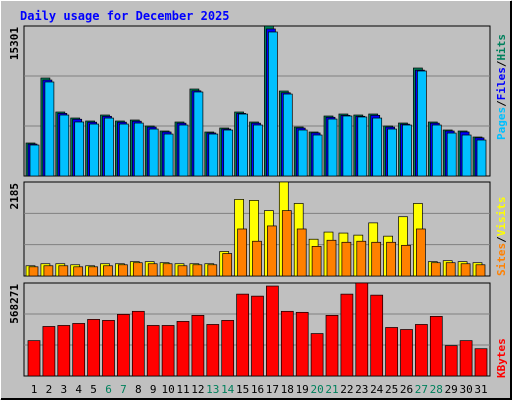 This screenshot has width=512, height=400. What do you see at coordinates (123, 389) in the screenshot?
I see `x-tick-label: 7` at bounding box center [123, 389].